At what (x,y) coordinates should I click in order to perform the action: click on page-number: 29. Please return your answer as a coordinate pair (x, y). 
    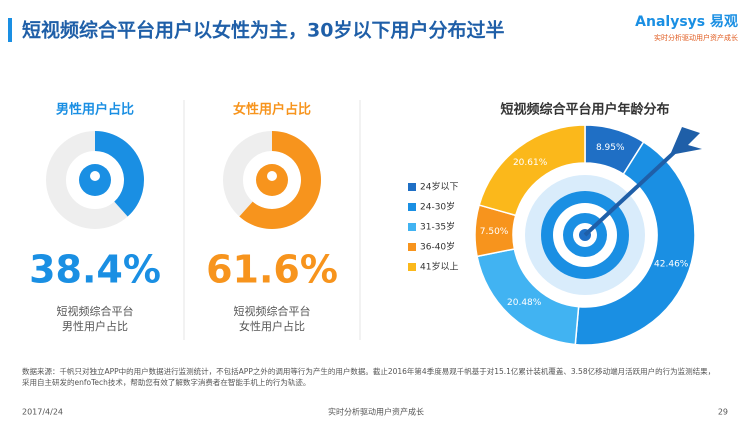
    Looking at the image, I should click on (723, 412).